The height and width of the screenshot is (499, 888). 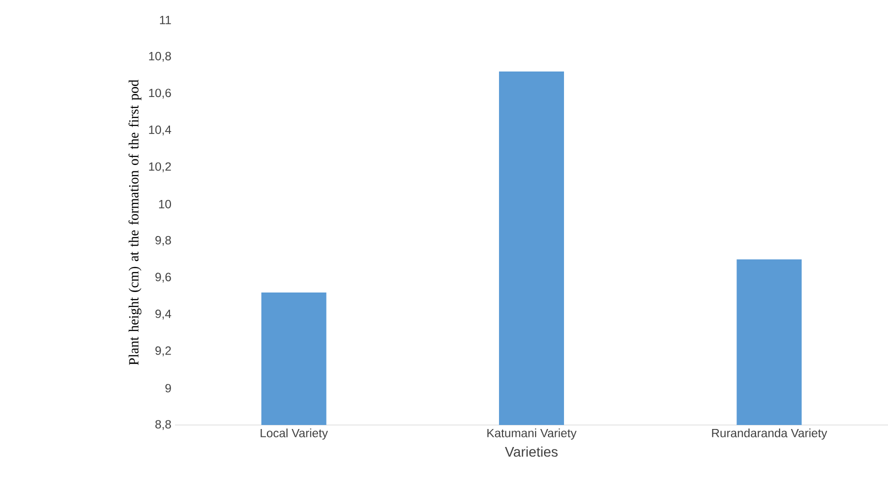 I want to click on y-tick-label: 8,8, so click(x=163, y=425).